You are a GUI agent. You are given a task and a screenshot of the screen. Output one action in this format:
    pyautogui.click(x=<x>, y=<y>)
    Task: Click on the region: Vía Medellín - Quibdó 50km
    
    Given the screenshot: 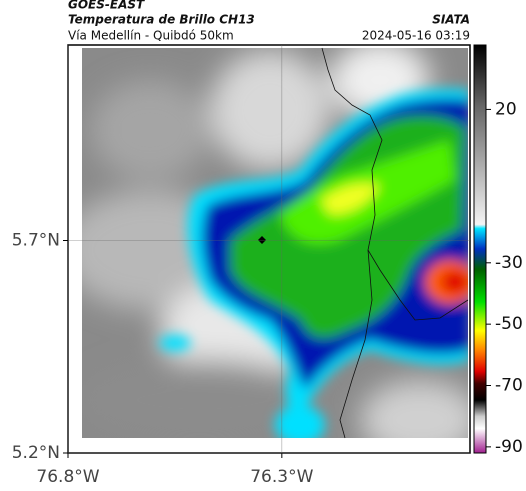 What is the action you would take?
    pyautogui.click(x=151, y=36)
    